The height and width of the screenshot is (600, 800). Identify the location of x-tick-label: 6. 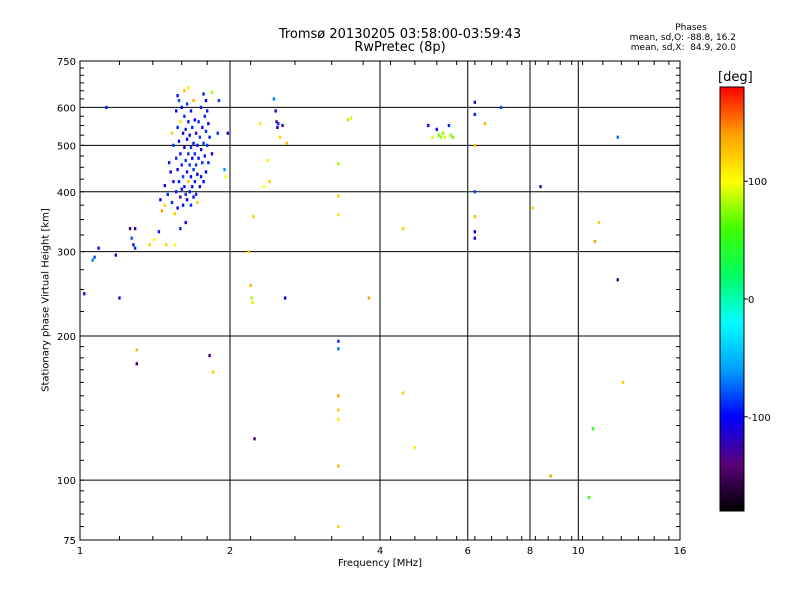
(468, 551).